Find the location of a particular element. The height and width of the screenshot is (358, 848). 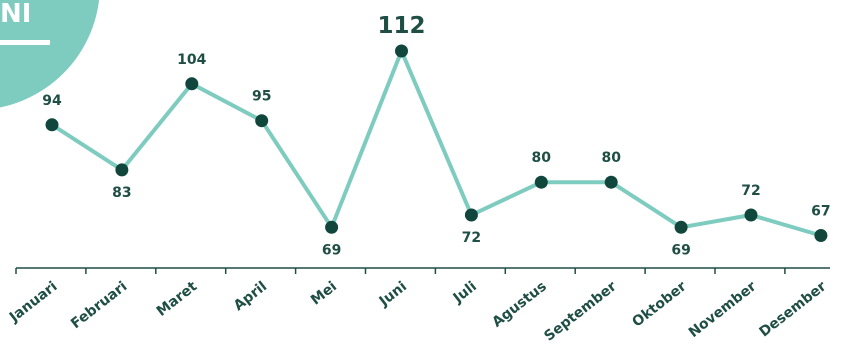

x-axis-ticks is located at coordinates (400, 271).